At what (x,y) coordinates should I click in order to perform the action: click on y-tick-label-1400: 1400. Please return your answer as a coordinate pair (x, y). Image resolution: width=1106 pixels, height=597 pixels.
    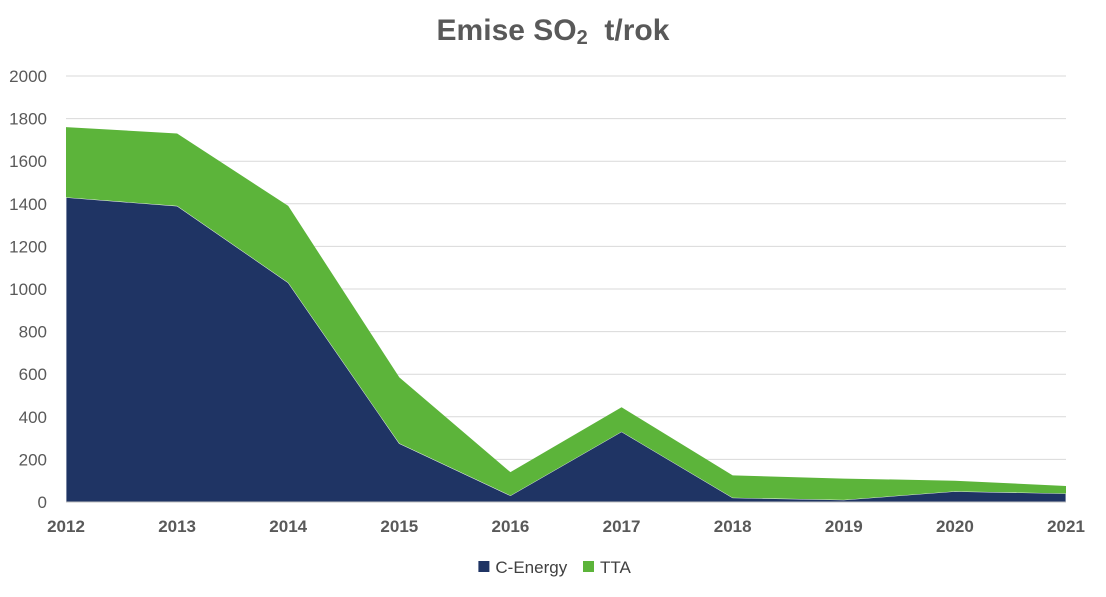
    Looking at the image, I should click on (28, 204).